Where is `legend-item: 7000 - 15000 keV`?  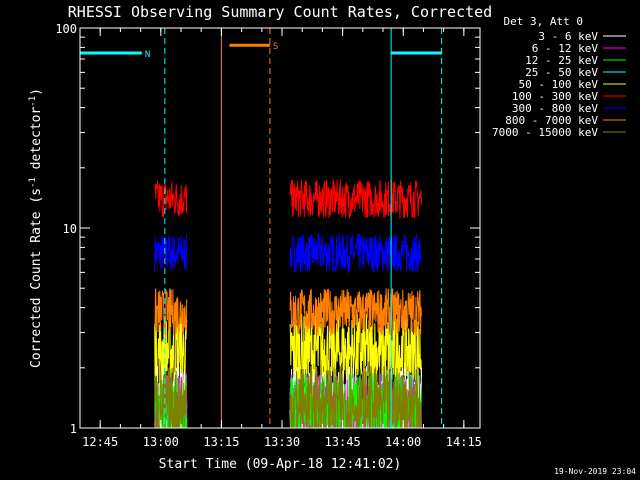 legend-item: 7000 - 15000 keV is located at coordinates (559, 132).